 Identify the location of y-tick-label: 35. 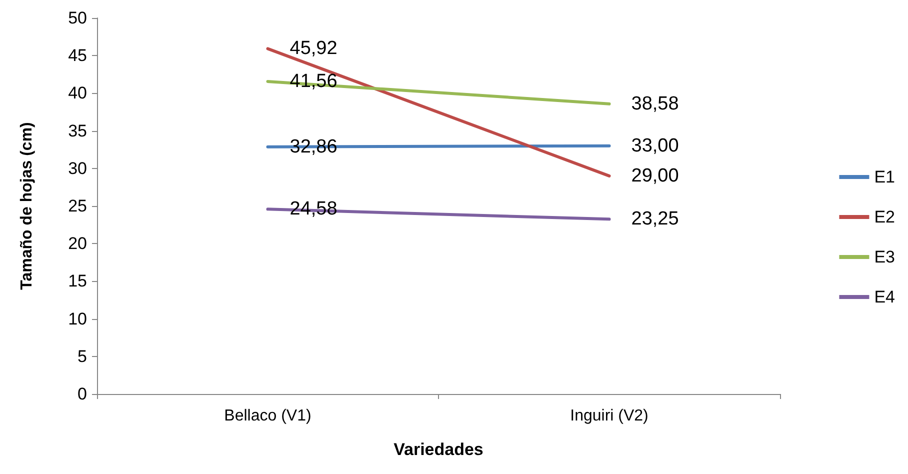
(77, 130).